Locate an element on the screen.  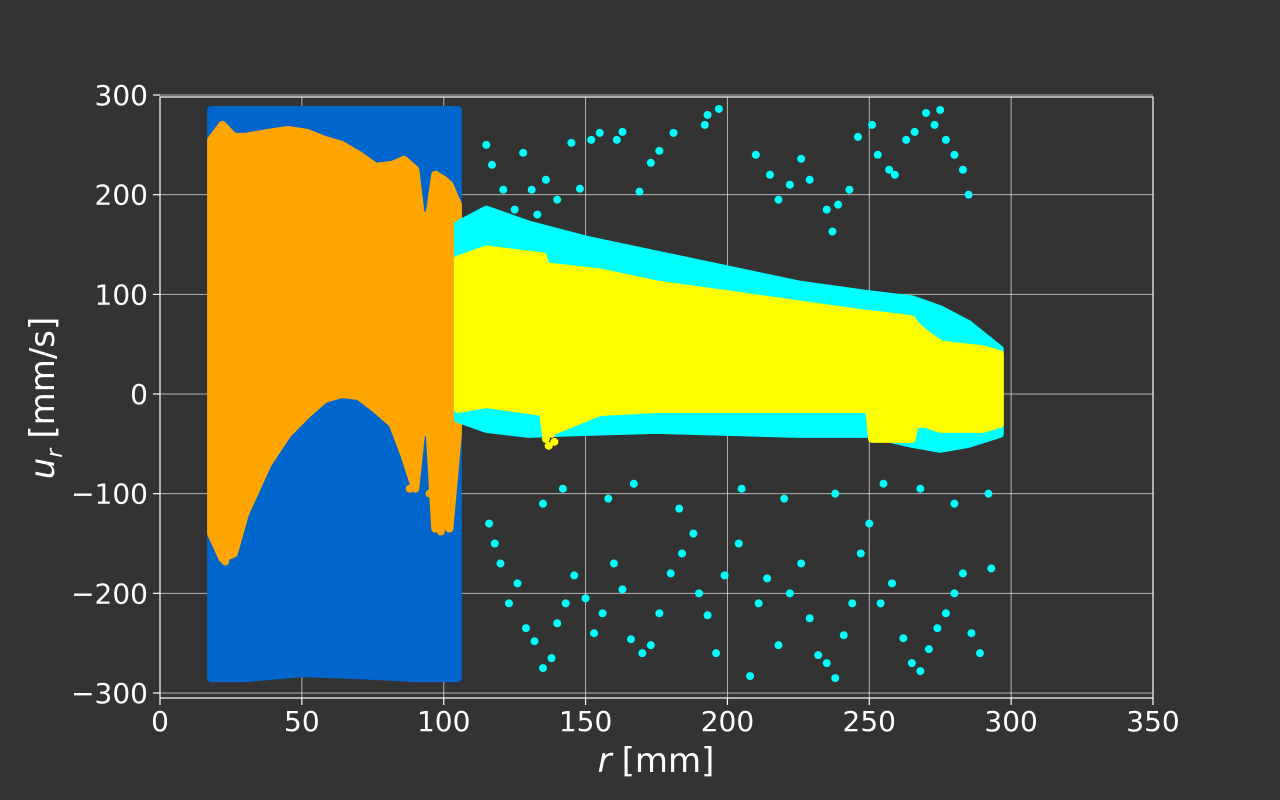
y-axis-unit: [mm/s] is located at coordinates (43, 378).